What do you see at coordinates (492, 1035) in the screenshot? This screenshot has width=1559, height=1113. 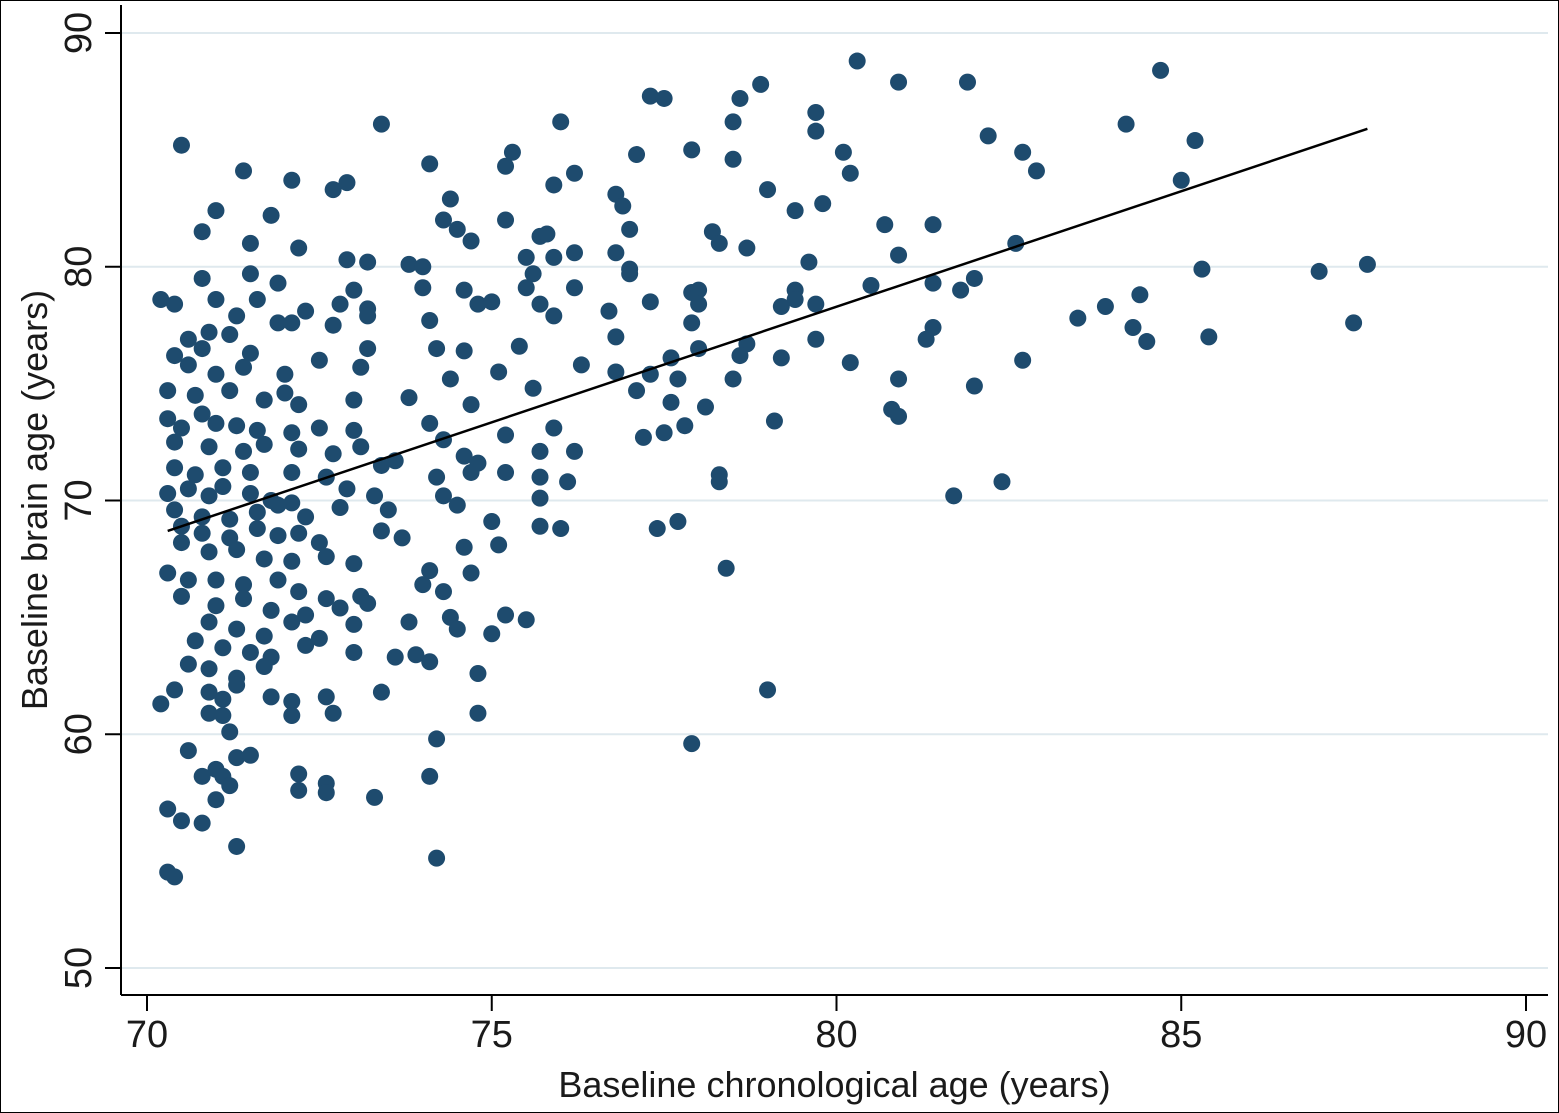 I see `x-tick-label-75: 75` at bounding box center [492, 1035].